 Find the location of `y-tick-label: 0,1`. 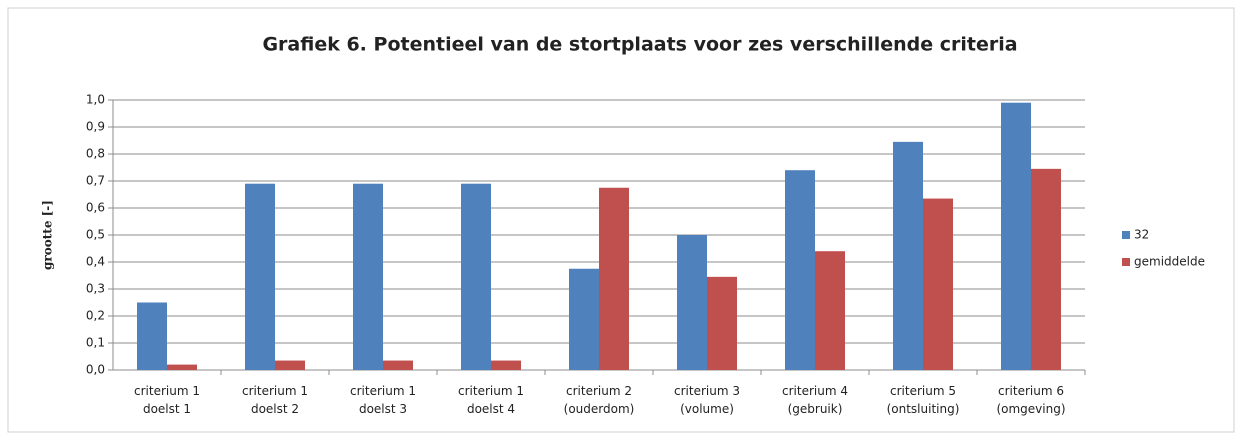

y-tick-label: 0,1 is located at coordinates (95, 343).